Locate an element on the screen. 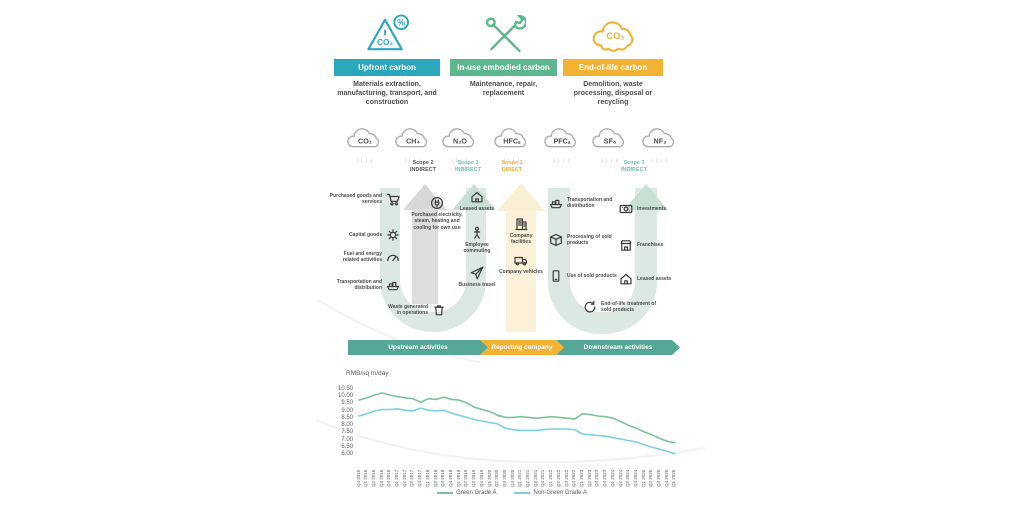 This screenshot has width=1024, height=512. list-item: Purchased goods and services is located at coordinates (364, 199).